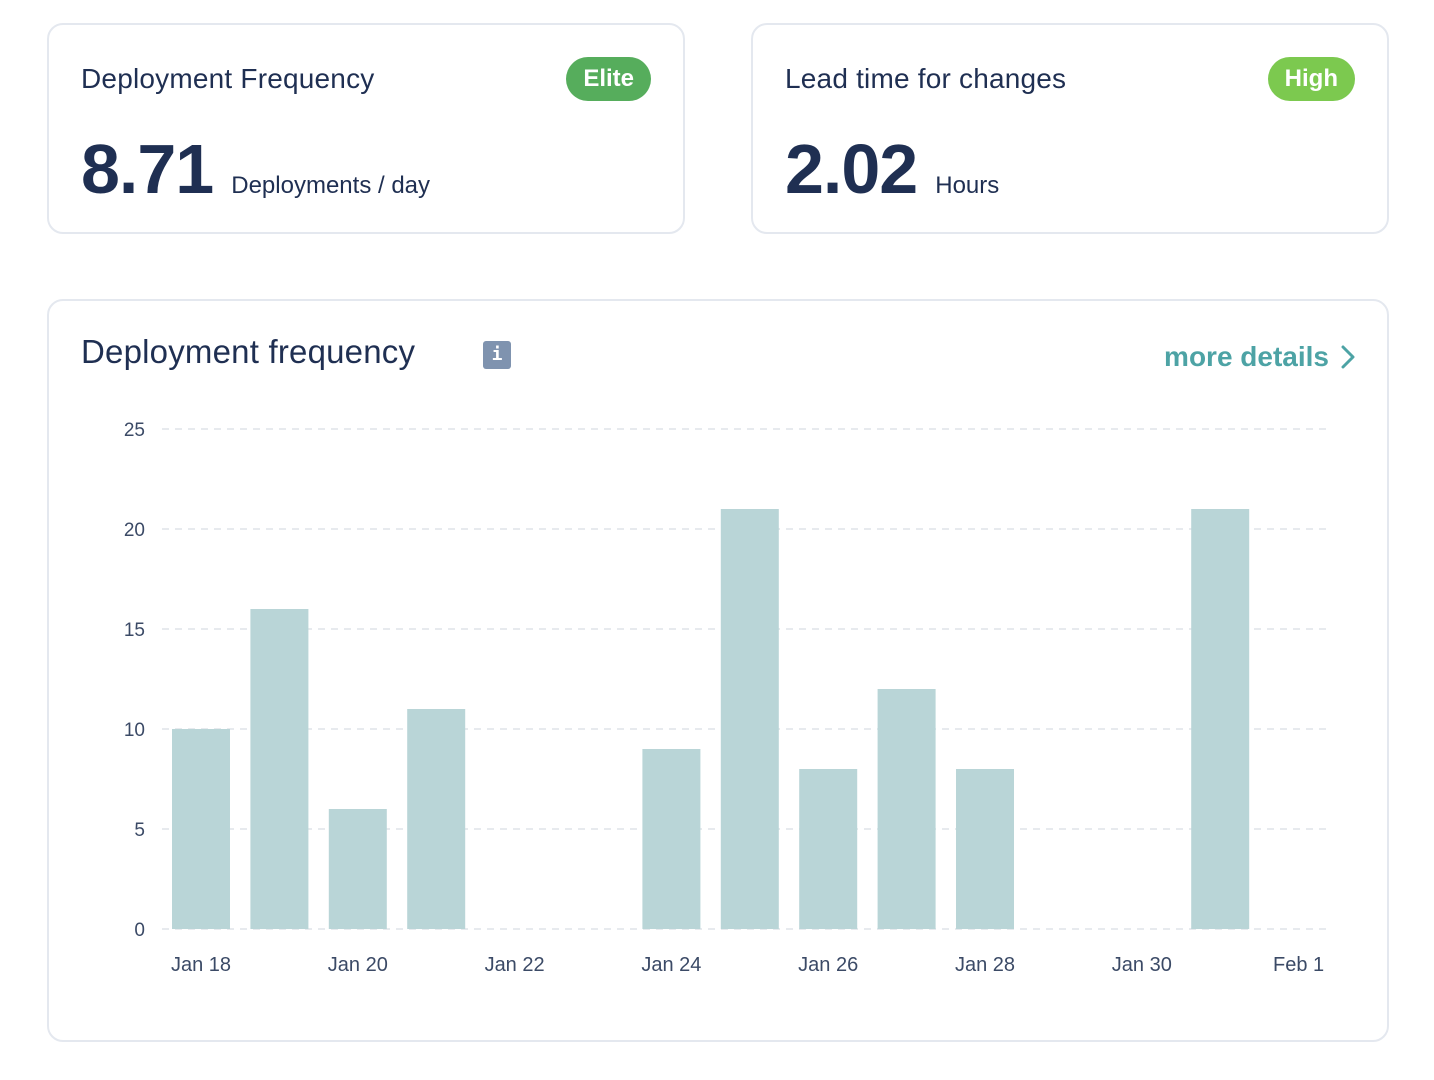 This screenshot has height=1080, width=1434. What do you see at coordinates (139, 930) in the screenshot?
I see `y-tick-label: 0` at bounding box center [139, 930].